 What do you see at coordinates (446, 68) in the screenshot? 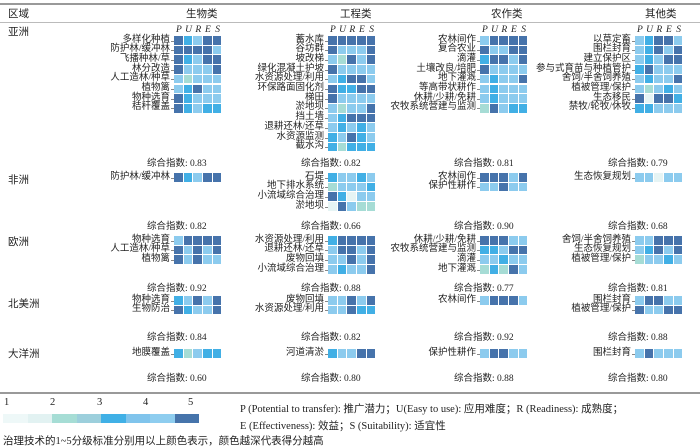
I see `technology-label: 土壤改良/培肥` at bounding box center [446, 68].